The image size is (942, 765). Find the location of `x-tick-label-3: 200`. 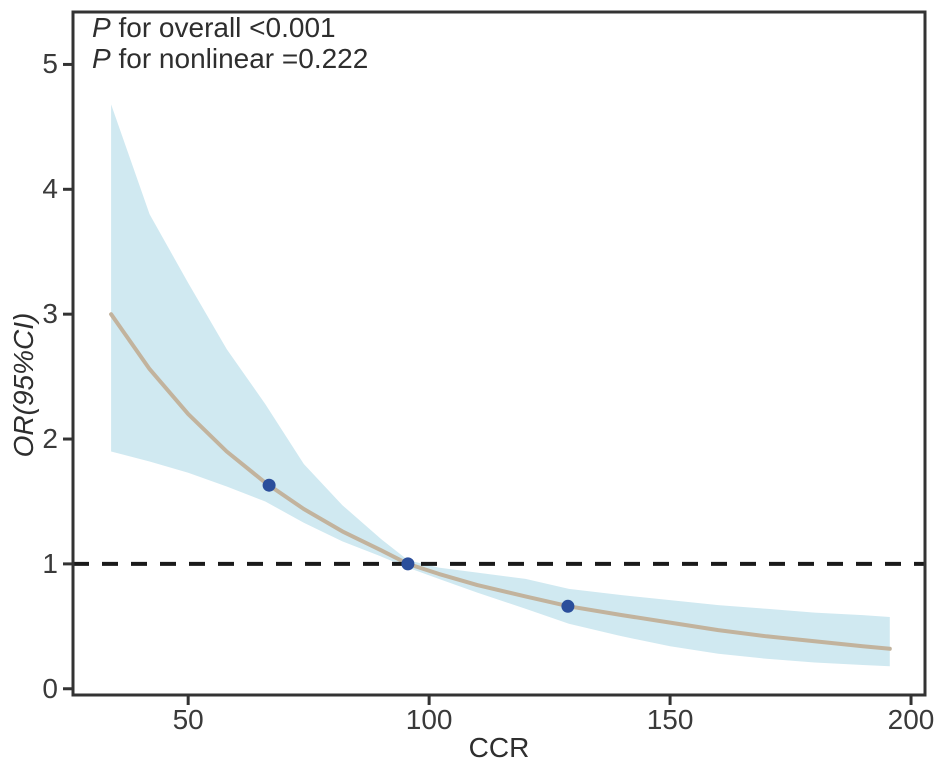

x-tick-label-3: 200 is located at coordinates (911, 719).